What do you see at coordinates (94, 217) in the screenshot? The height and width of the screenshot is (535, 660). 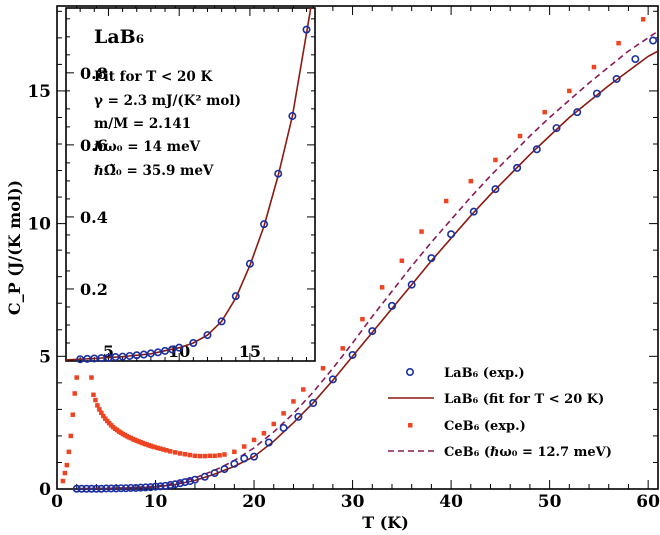 I see `inset-y-tick-label: 0.4` at bounding box center [94, 217].